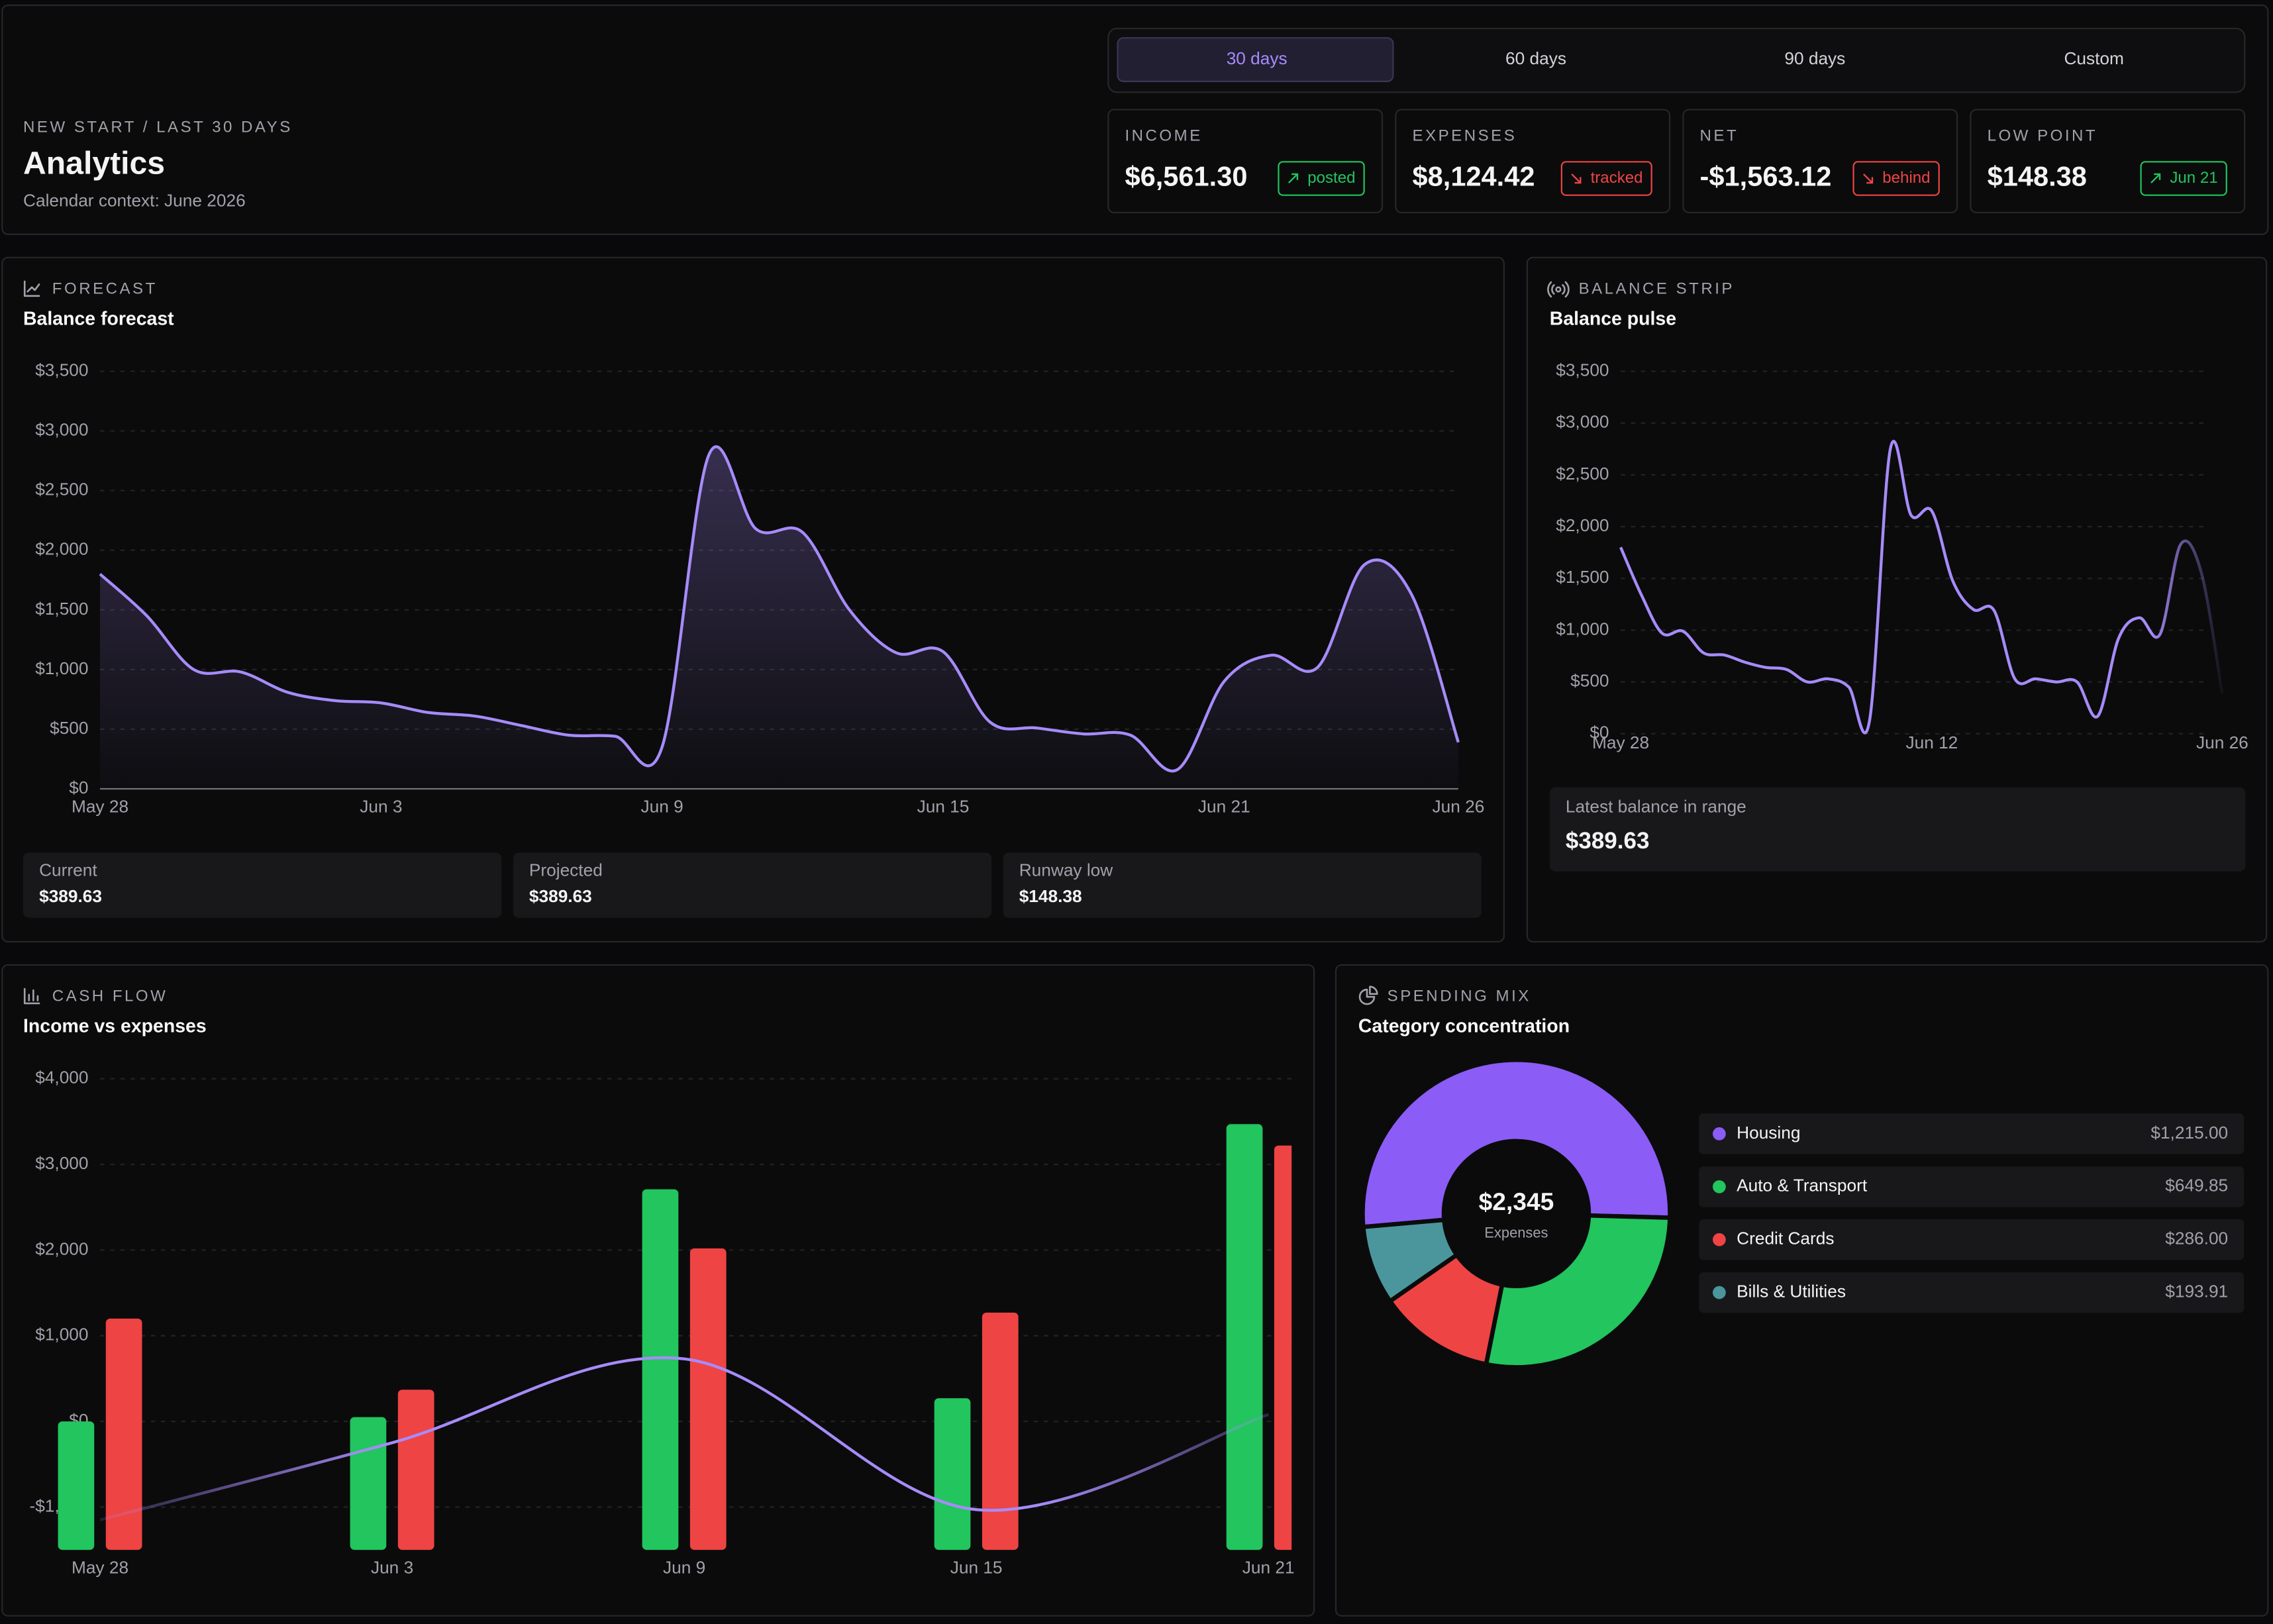 The width and height of the screenshot is (2273, 1624). What do you see at coordinates (1458, 806) in the screenshot?
I see `x-tick-label: Jun 26` at bounding box center [1458, 806].